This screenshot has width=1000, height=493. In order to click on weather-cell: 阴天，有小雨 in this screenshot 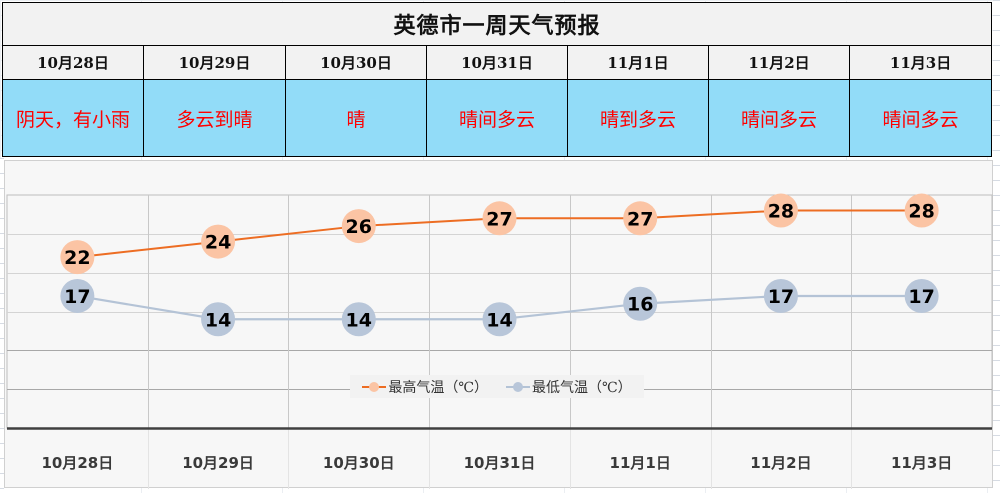, I will do `click(73, 118)`.